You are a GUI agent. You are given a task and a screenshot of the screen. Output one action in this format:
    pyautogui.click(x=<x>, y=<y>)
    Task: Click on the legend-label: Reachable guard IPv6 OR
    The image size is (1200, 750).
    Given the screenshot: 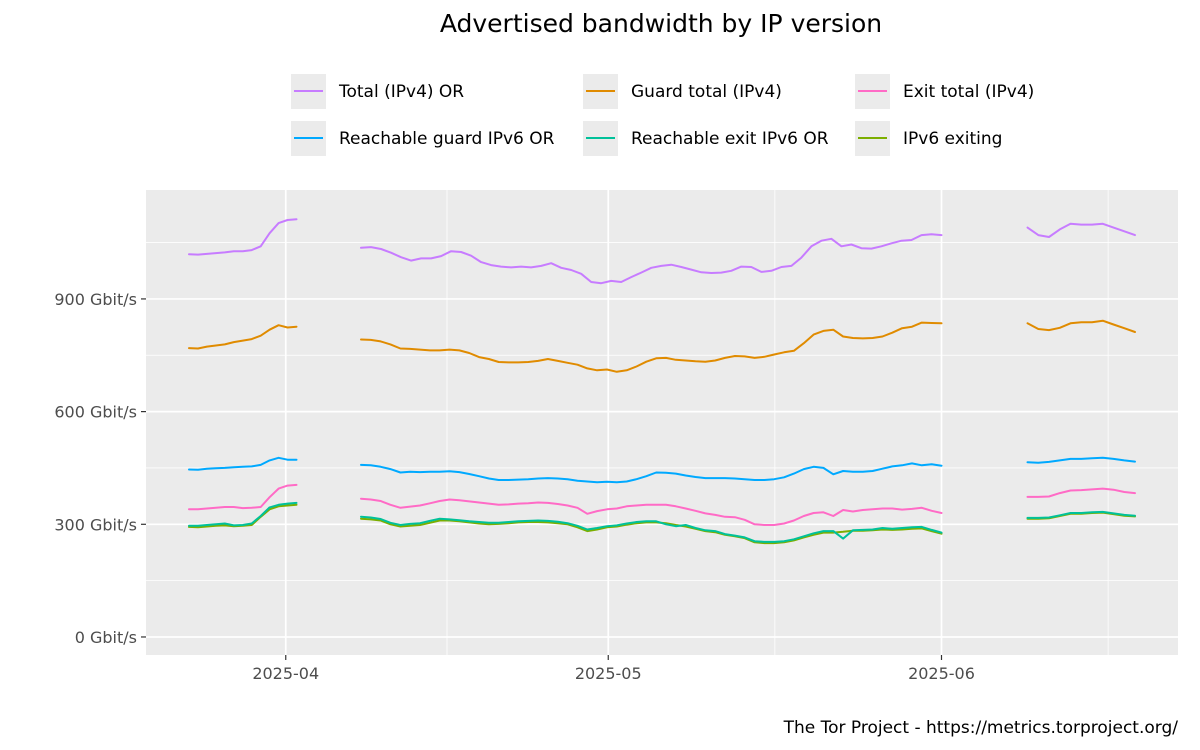 What is the action you would take?
    pyautogui.click(x=447, y=139)
    